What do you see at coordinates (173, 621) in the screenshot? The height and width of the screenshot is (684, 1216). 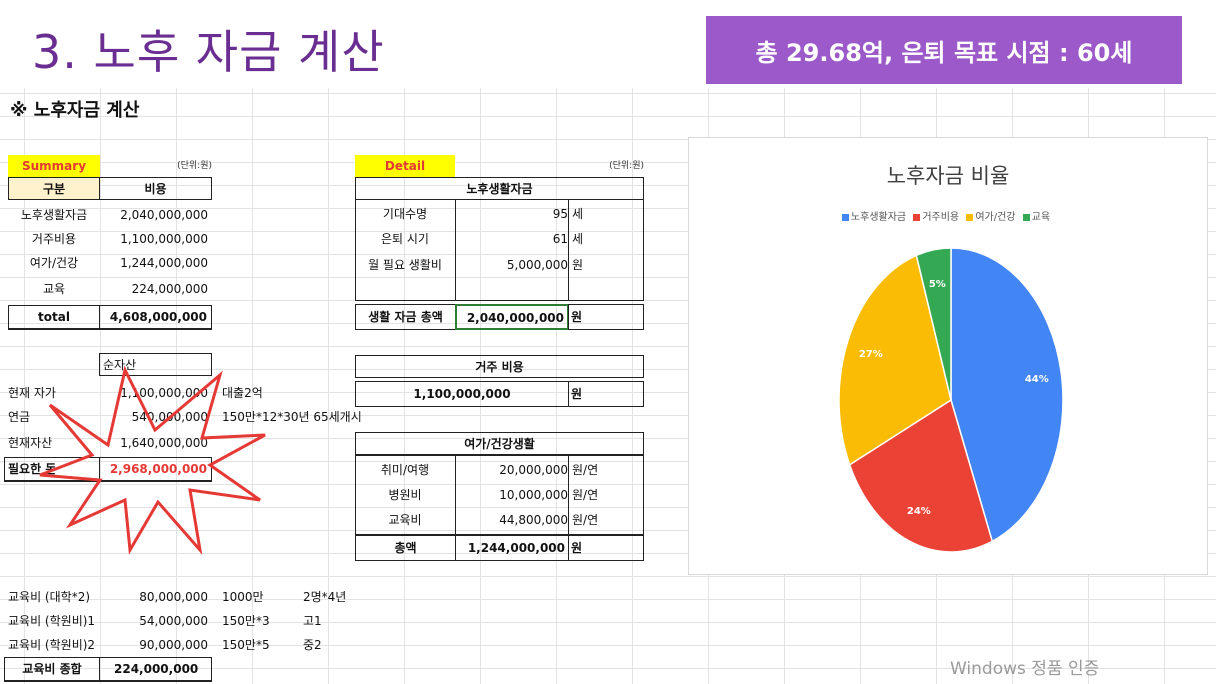 I see `education-row-value: 54,000,000` at bounding box center [173, 621].